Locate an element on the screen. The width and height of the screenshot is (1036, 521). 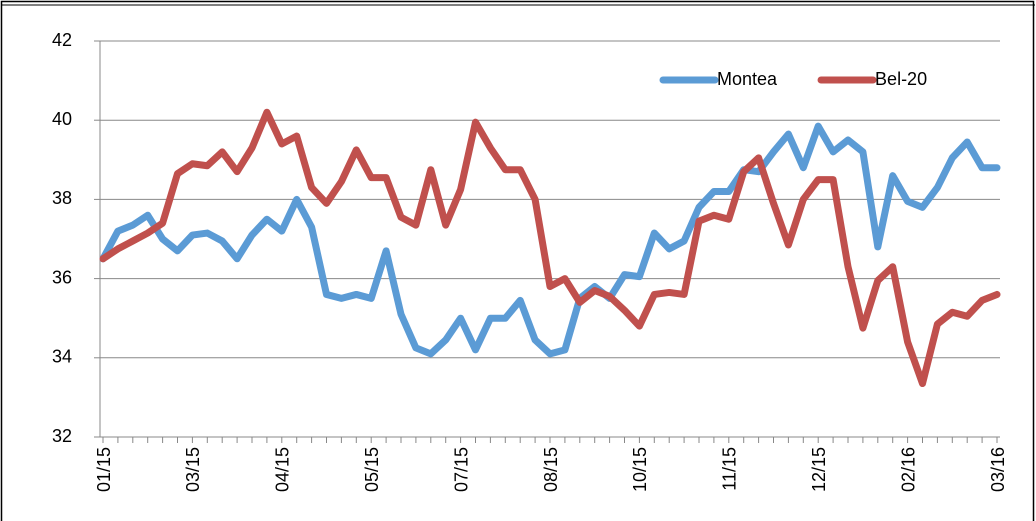
y-tick-label: 42 is located at coordinates (62, 40).